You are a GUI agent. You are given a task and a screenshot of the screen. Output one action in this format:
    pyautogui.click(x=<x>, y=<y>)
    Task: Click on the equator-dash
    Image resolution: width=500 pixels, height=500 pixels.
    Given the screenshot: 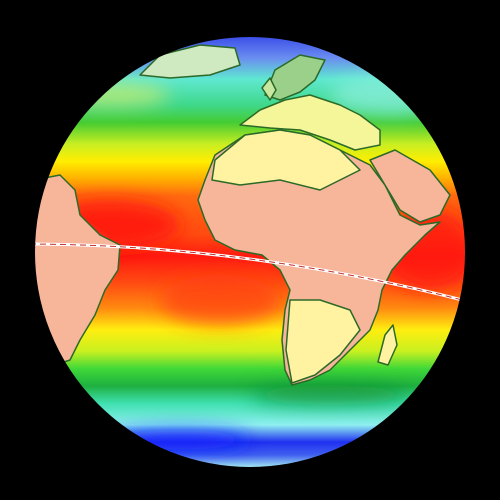 What is the action you would take?
    pyautogui.click(x=250, y=273)
    